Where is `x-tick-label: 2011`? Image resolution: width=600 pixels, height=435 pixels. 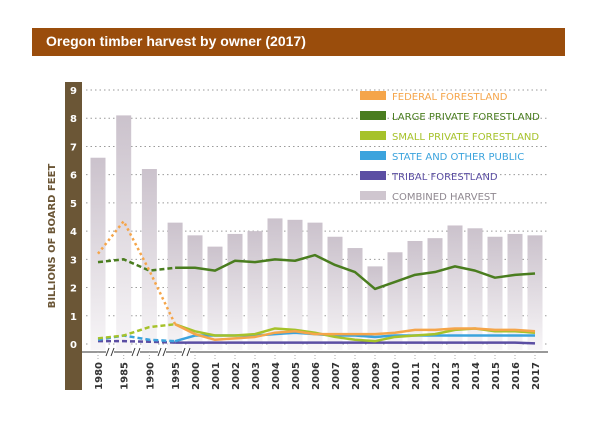
x-tick-label: 2011 is located at coordinates (416, 376).